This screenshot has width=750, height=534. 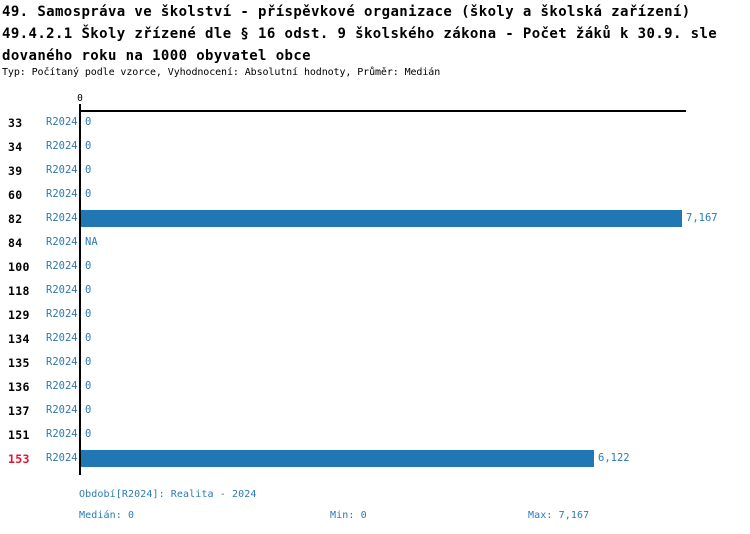 What do you see at coordinates (15, 171) in the screenshot?
I see `row-category-label: 39` at bounding box center [15, 171].